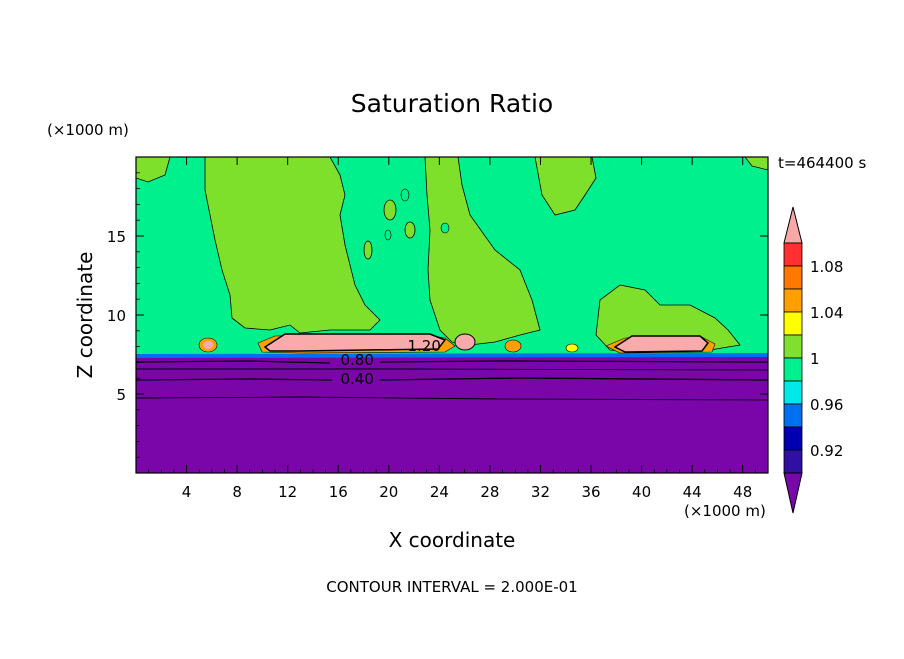  What do you see at coordinates (452, 540) in the screenshot?
I see `x-axis-label: X coordinate` at bounding box center [452, 540].